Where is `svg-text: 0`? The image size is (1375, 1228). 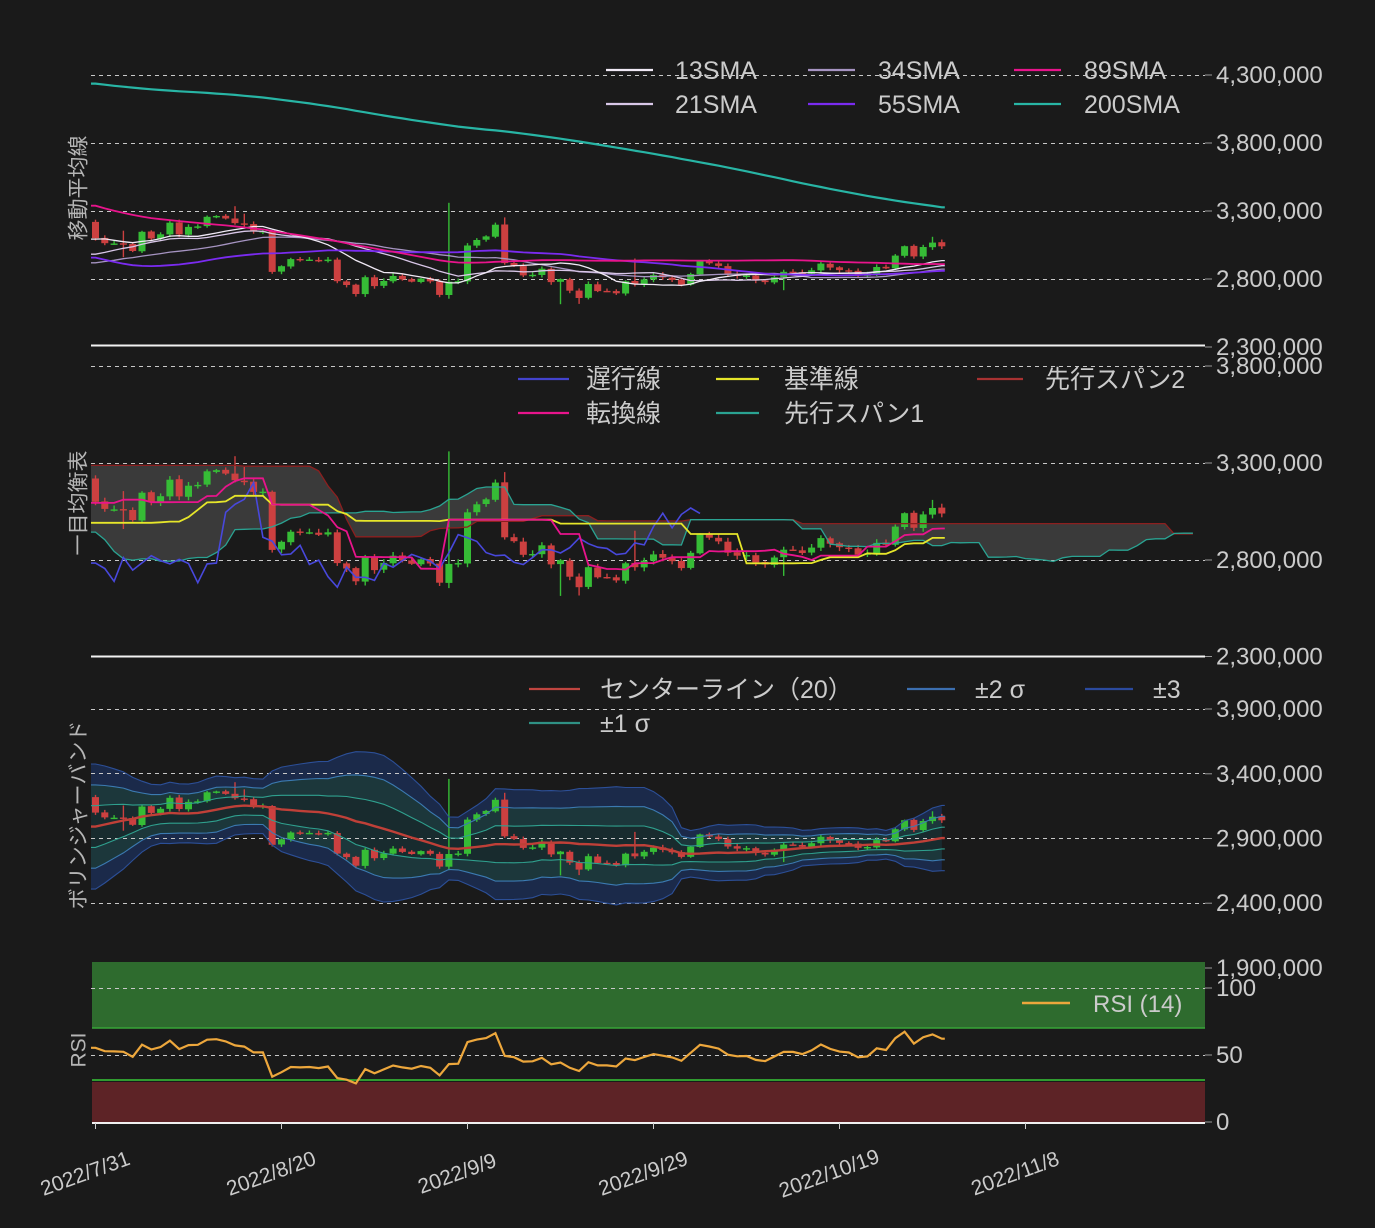 svg-text: 0 is located at coordinates (1222, 1122).